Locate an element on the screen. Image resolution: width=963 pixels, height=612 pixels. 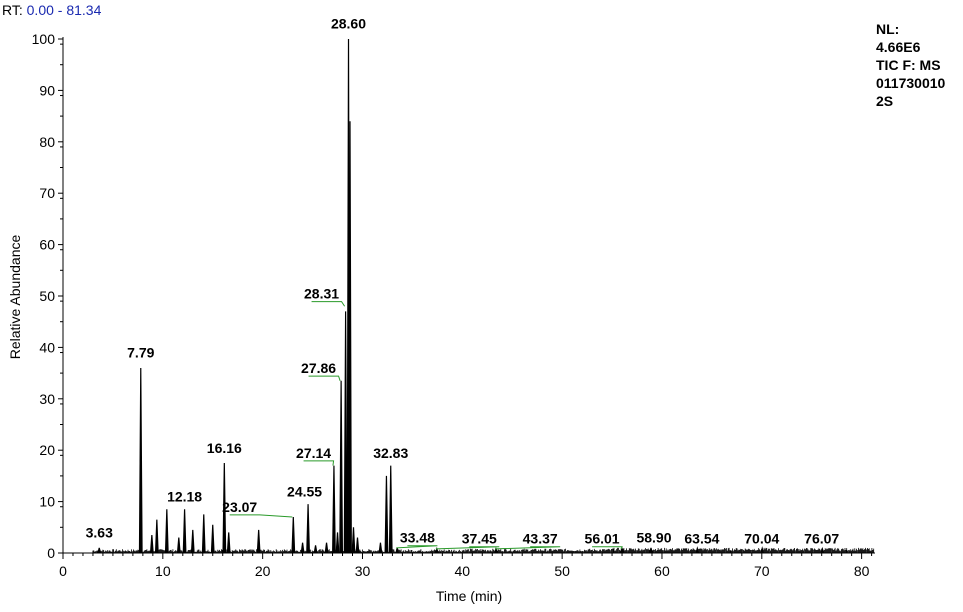
peak-label: 23.07 is located at coordinates (239, 507).